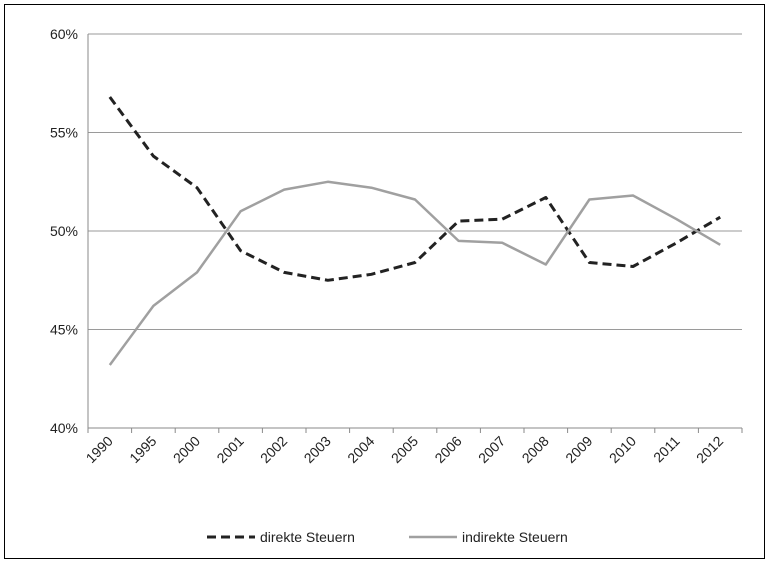 The image size is (771, 565). Describe the element at coordinates (404, 449) in the screenshot. I see `x-tick-label: 2005` at that location.